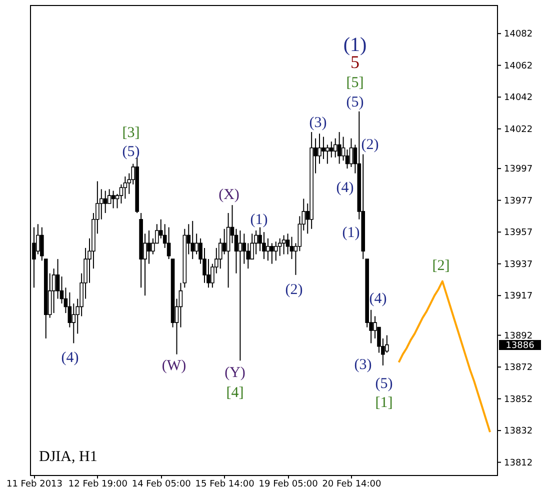 This screenshot has width=560, height=491. What do you see at coordinates (518, 463) in the screenshot?
I see `y-tick-label: 13812` at bounding box center [518, 463].